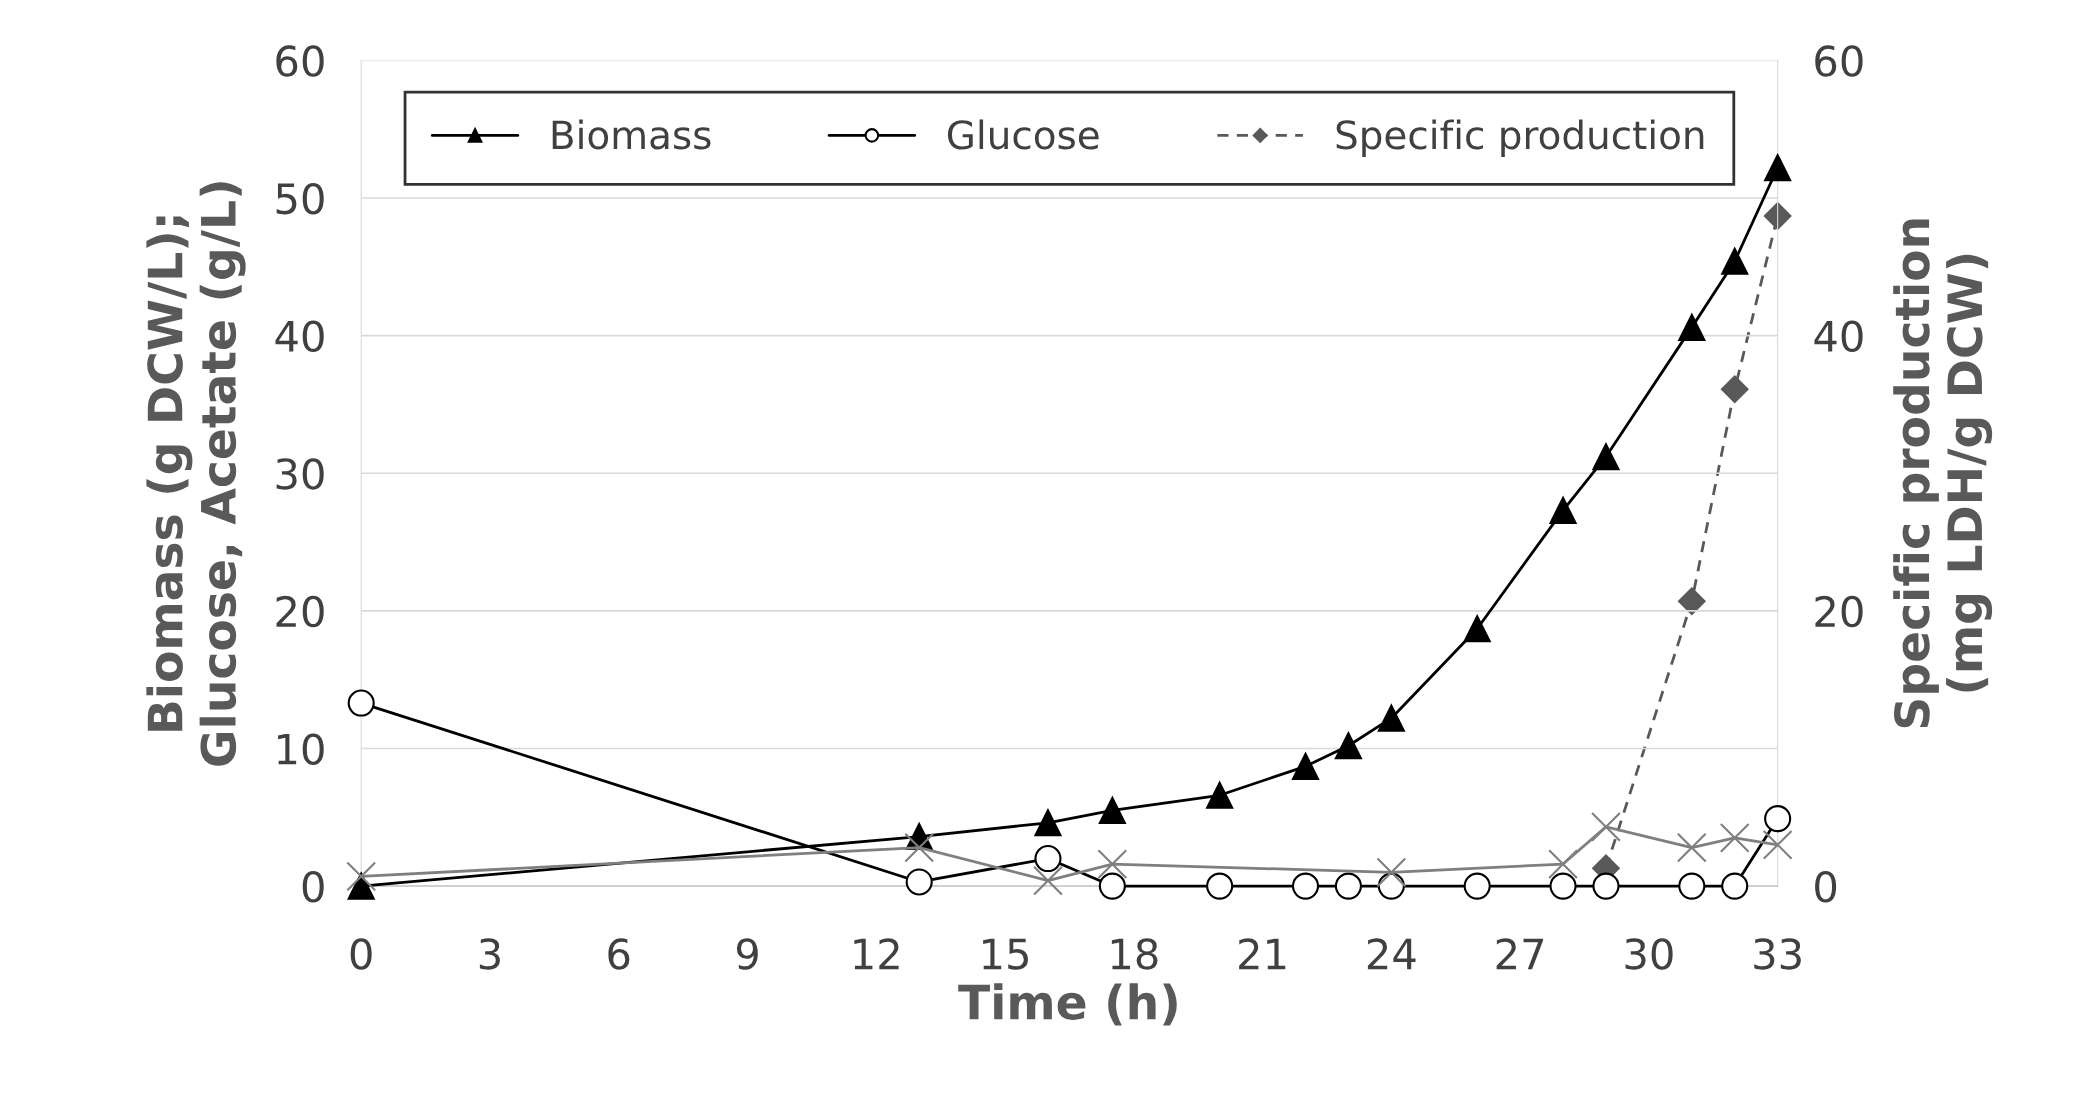 The height and width of the screenshot is (1098, 2100). Describe the element at coordinates (1023, 134) in the screenshot. I see `legend-label: Glucose` at that location.